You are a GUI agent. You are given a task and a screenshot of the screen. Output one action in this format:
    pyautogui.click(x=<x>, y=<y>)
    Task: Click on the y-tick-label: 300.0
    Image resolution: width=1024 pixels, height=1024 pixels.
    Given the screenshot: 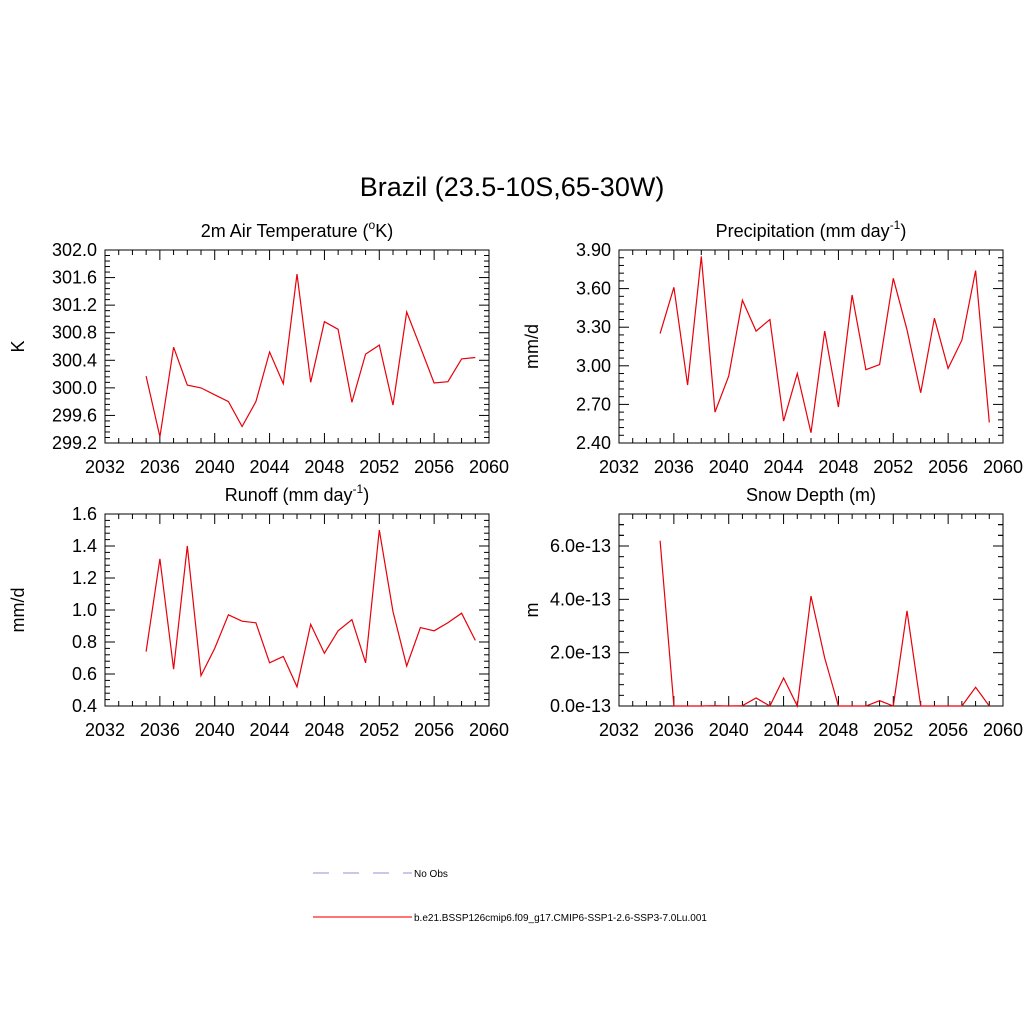 What is the action you would take?
    pyautogui.click(x=74, y=388)
    